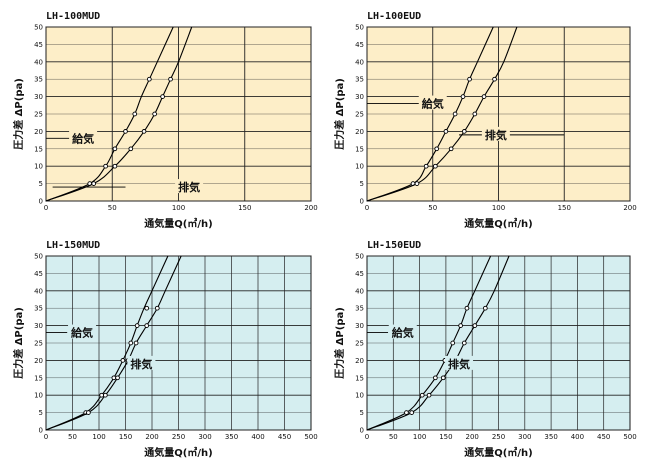  I want to click on chart-title: LH-100EUD, so click(394, 16).